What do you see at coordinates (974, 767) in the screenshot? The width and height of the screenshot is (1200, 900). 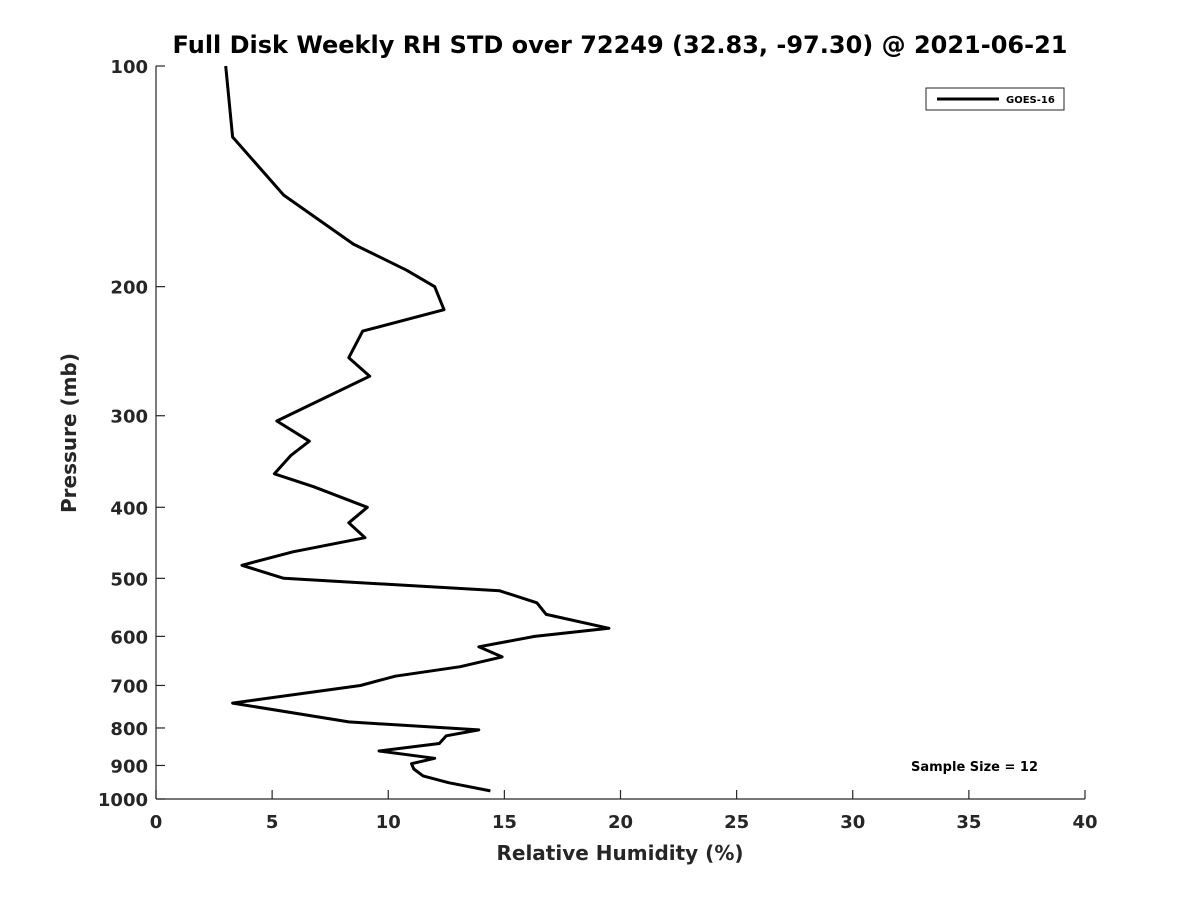 I see `sample-size-annotation: Sample Size = 12` at bounding box center [974, 767].